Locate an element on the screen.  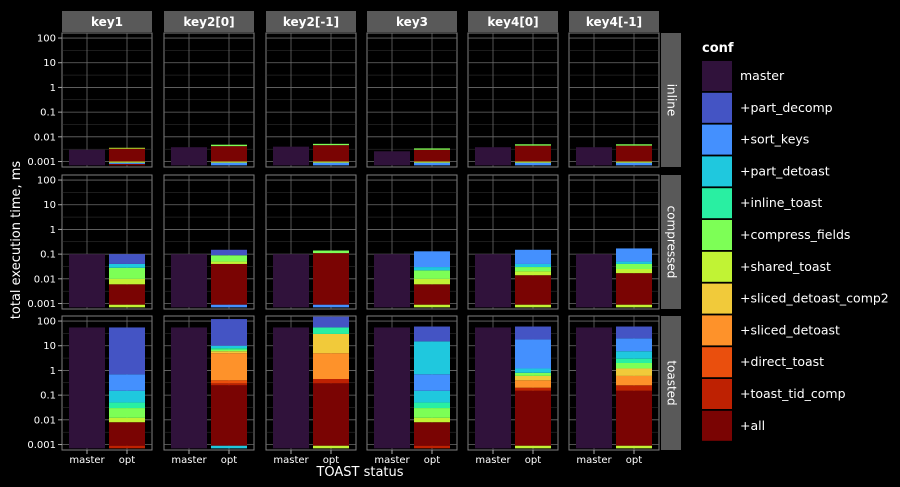
bars-toasted-key40 is located at coordinates (513, 387).